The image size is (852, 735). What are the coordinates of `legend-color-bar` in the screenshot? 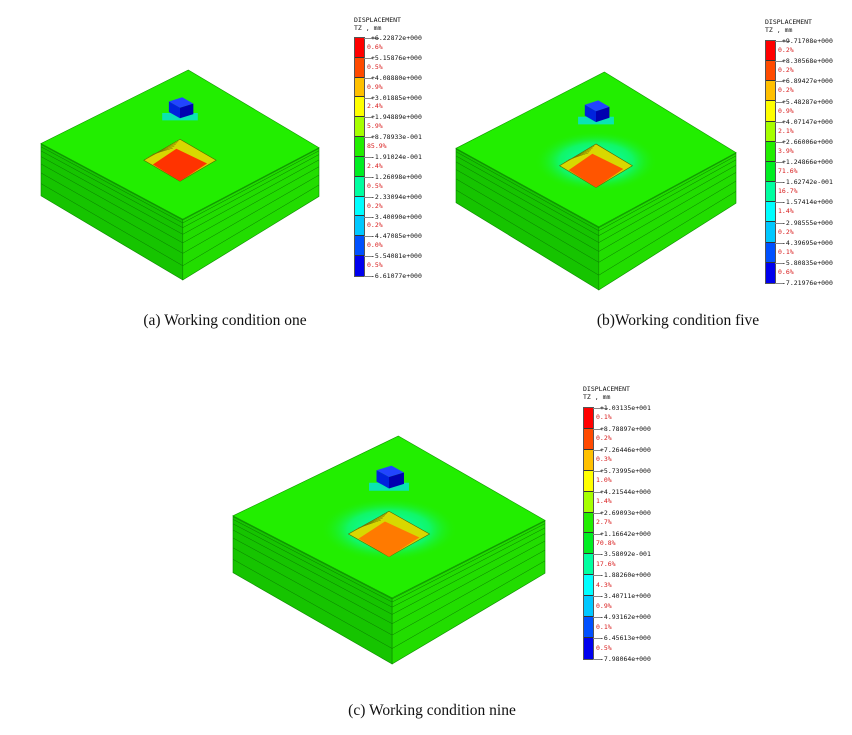 It's located at (770, 162).